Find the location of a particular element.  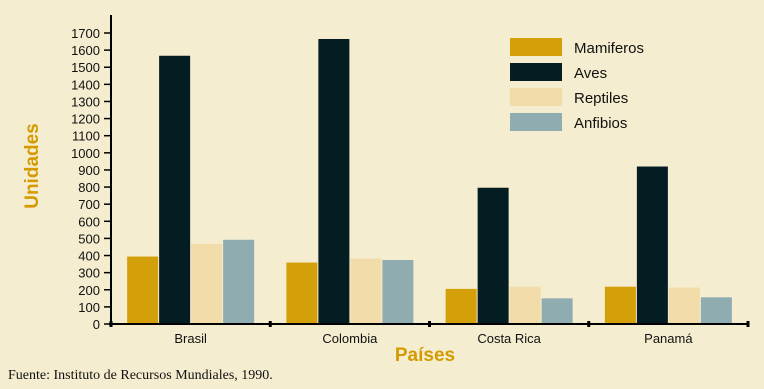

y-tick-label: 300 is located at coordinates (89, 273).